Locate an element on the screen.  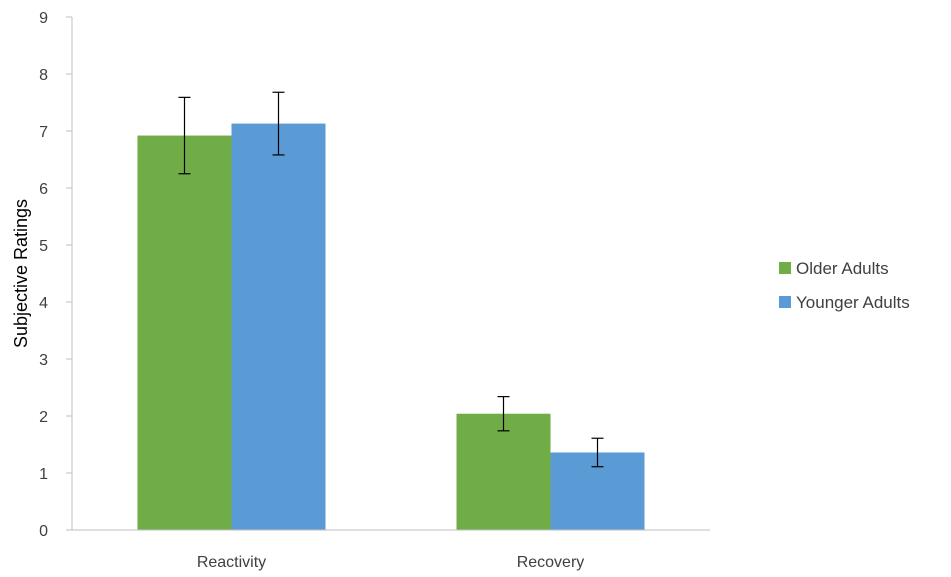
y-tick-label: 3 is located at coordinates (43, 360).